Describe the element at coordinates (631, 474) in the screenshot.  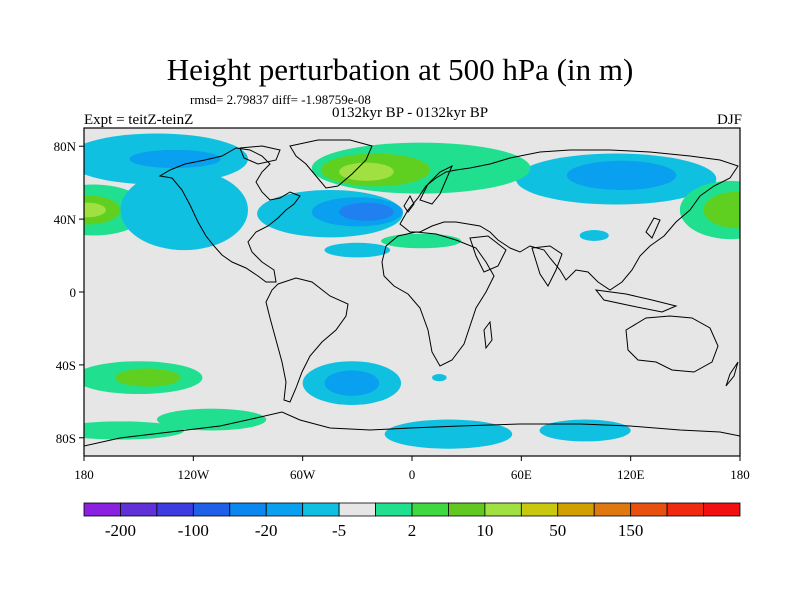
I see `lon-tick-label: 120E` at that location.